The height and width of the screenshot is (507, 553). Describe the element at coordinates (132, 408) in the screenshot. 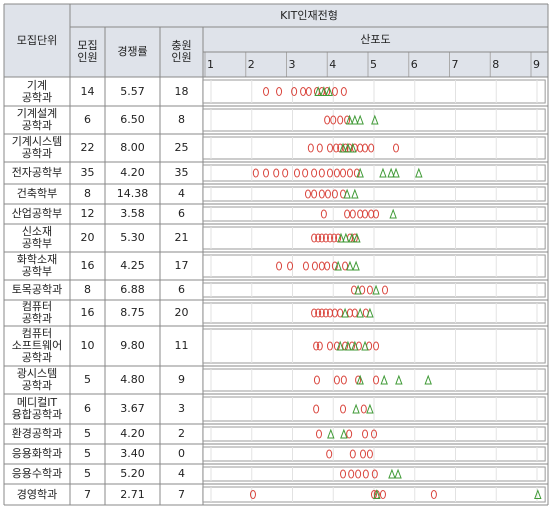

I see `competition-ratio: 3.67` at that location.